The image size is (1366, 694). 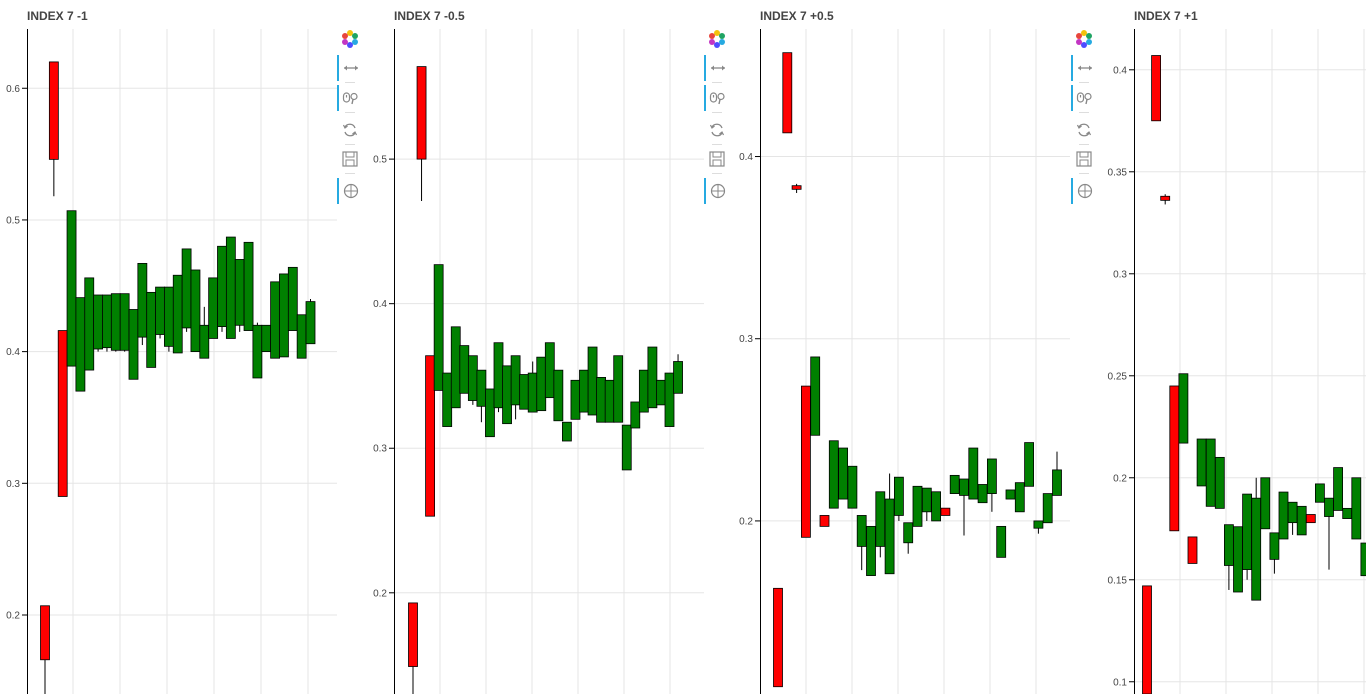 I want to click on save-icon, so click(x=1084, y=159).